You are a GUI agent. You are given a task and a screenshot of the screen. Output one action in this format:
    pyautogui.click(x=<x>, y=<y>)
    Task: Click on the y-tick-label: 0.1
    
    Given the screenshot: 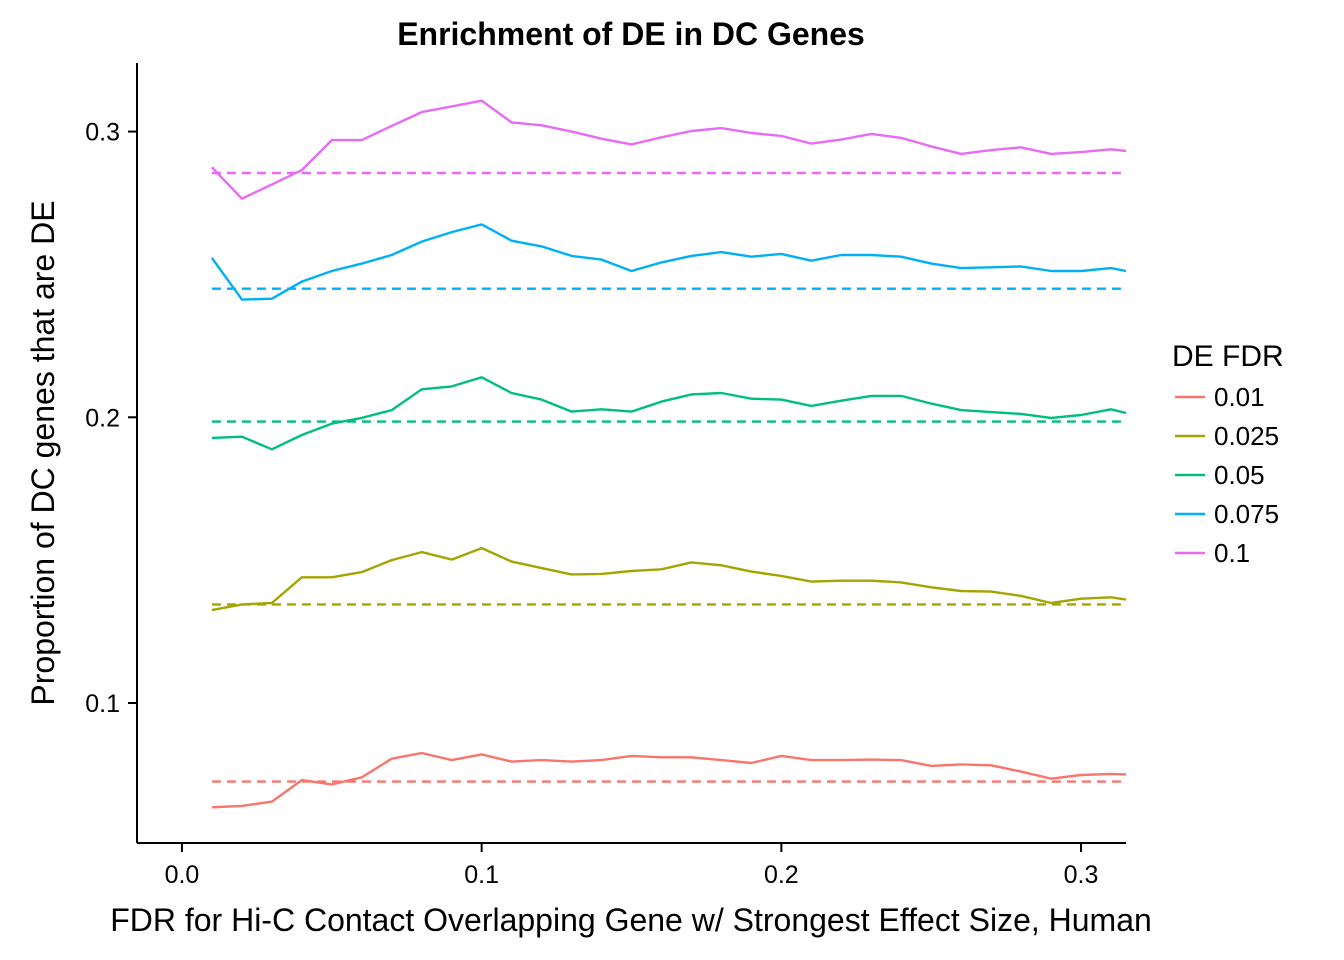 What is the action you would take?
    pyautogui.click(x=102, y=704)
    